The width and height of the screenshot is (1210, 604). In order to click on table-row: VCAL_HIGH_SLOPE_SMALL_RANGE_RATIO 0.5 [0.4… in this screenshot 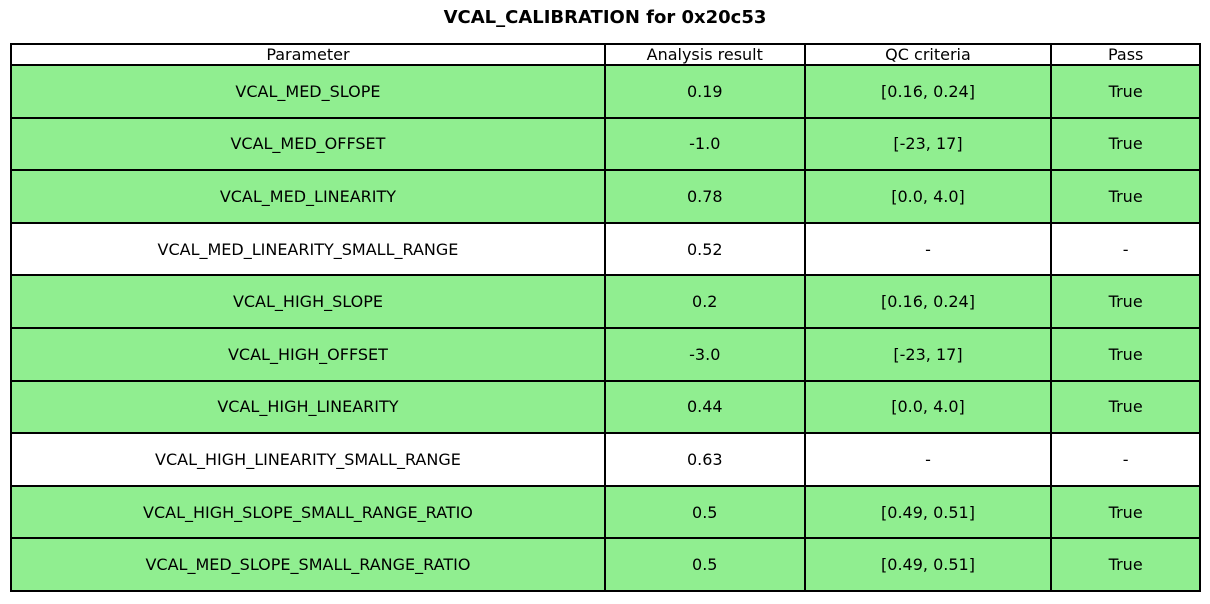, I will do `click(605, 512)`.